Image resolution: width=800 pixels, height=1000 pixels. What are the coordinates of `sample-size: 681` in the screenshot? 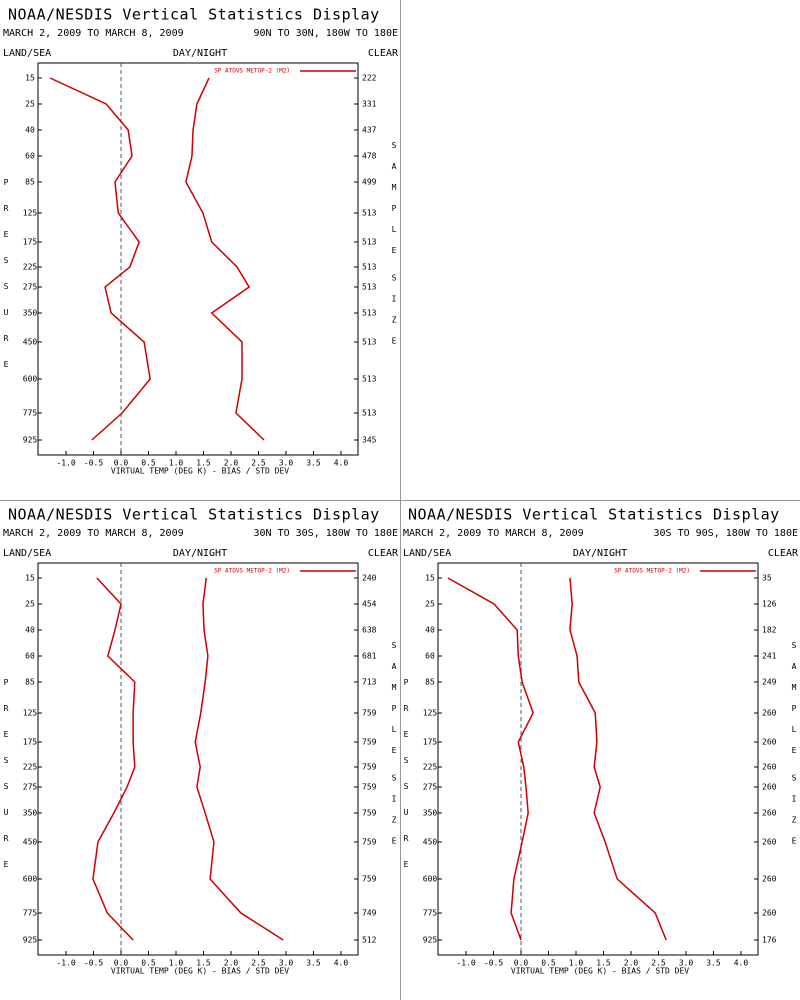 It's located at (369, 656).